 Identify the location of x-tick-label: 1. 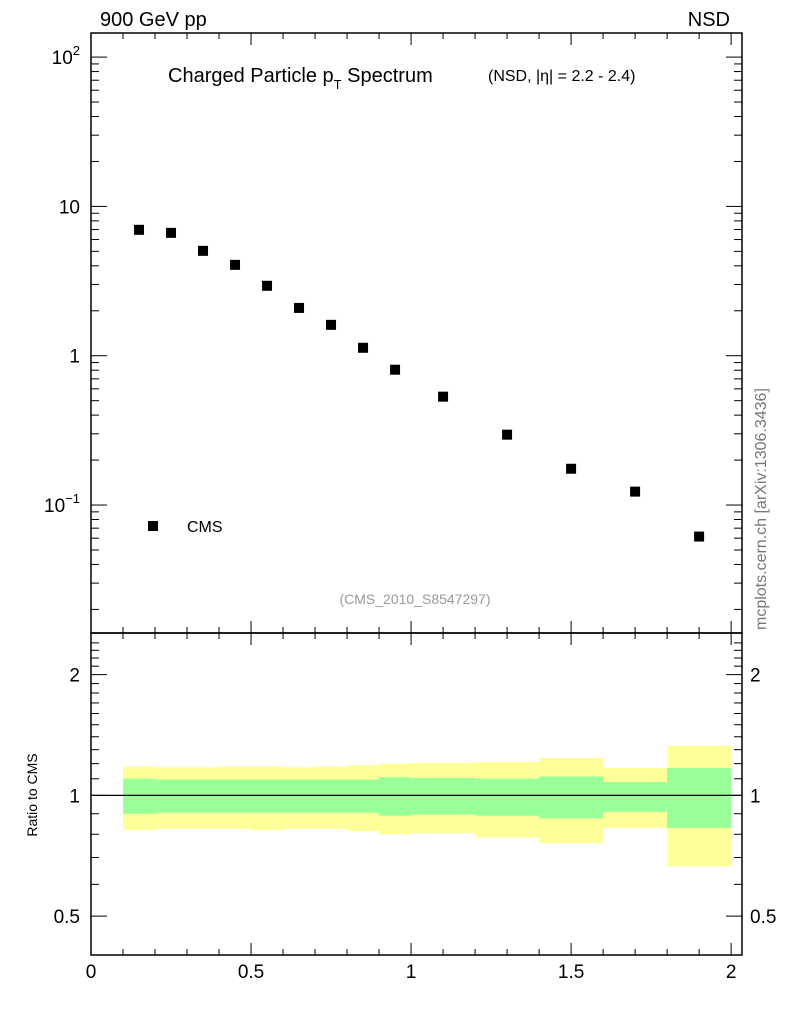
(411, 972).